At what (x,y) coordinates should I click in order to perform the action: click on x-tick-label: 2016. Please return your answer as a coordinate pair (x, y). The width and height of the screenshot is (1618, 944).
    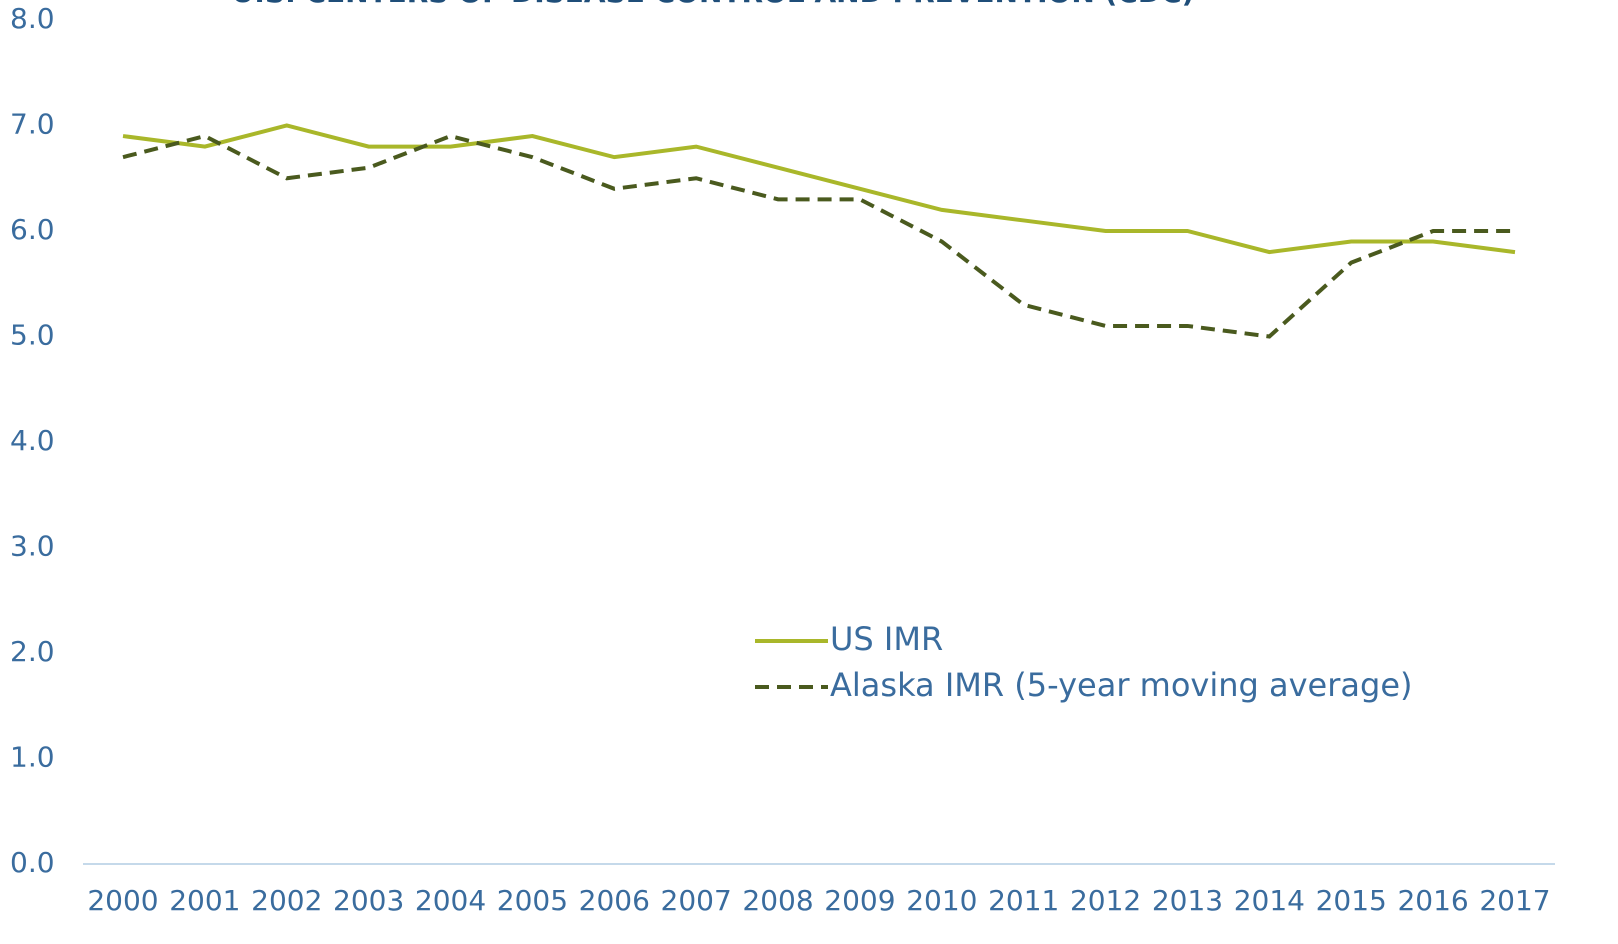
    Looking at the image, I should click on (1432, 900).